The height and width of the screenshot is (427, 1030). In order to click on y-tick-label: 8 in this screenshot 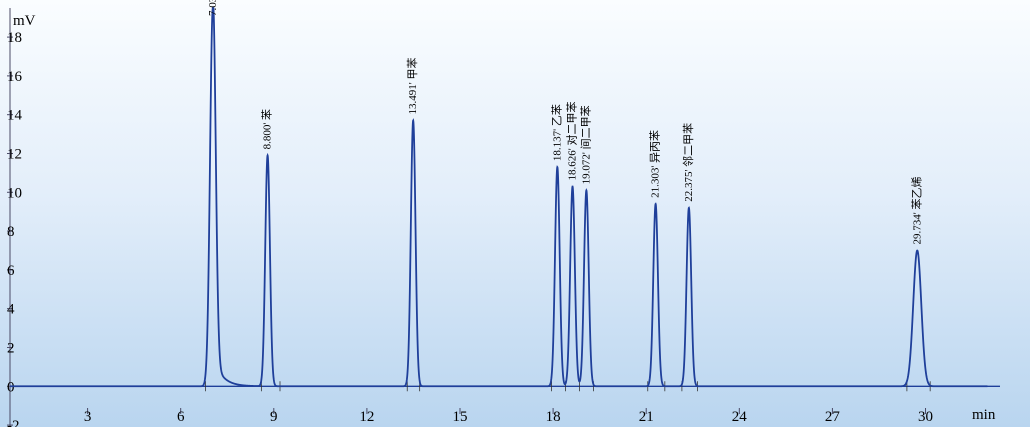, I will do `click(11, 232)`.